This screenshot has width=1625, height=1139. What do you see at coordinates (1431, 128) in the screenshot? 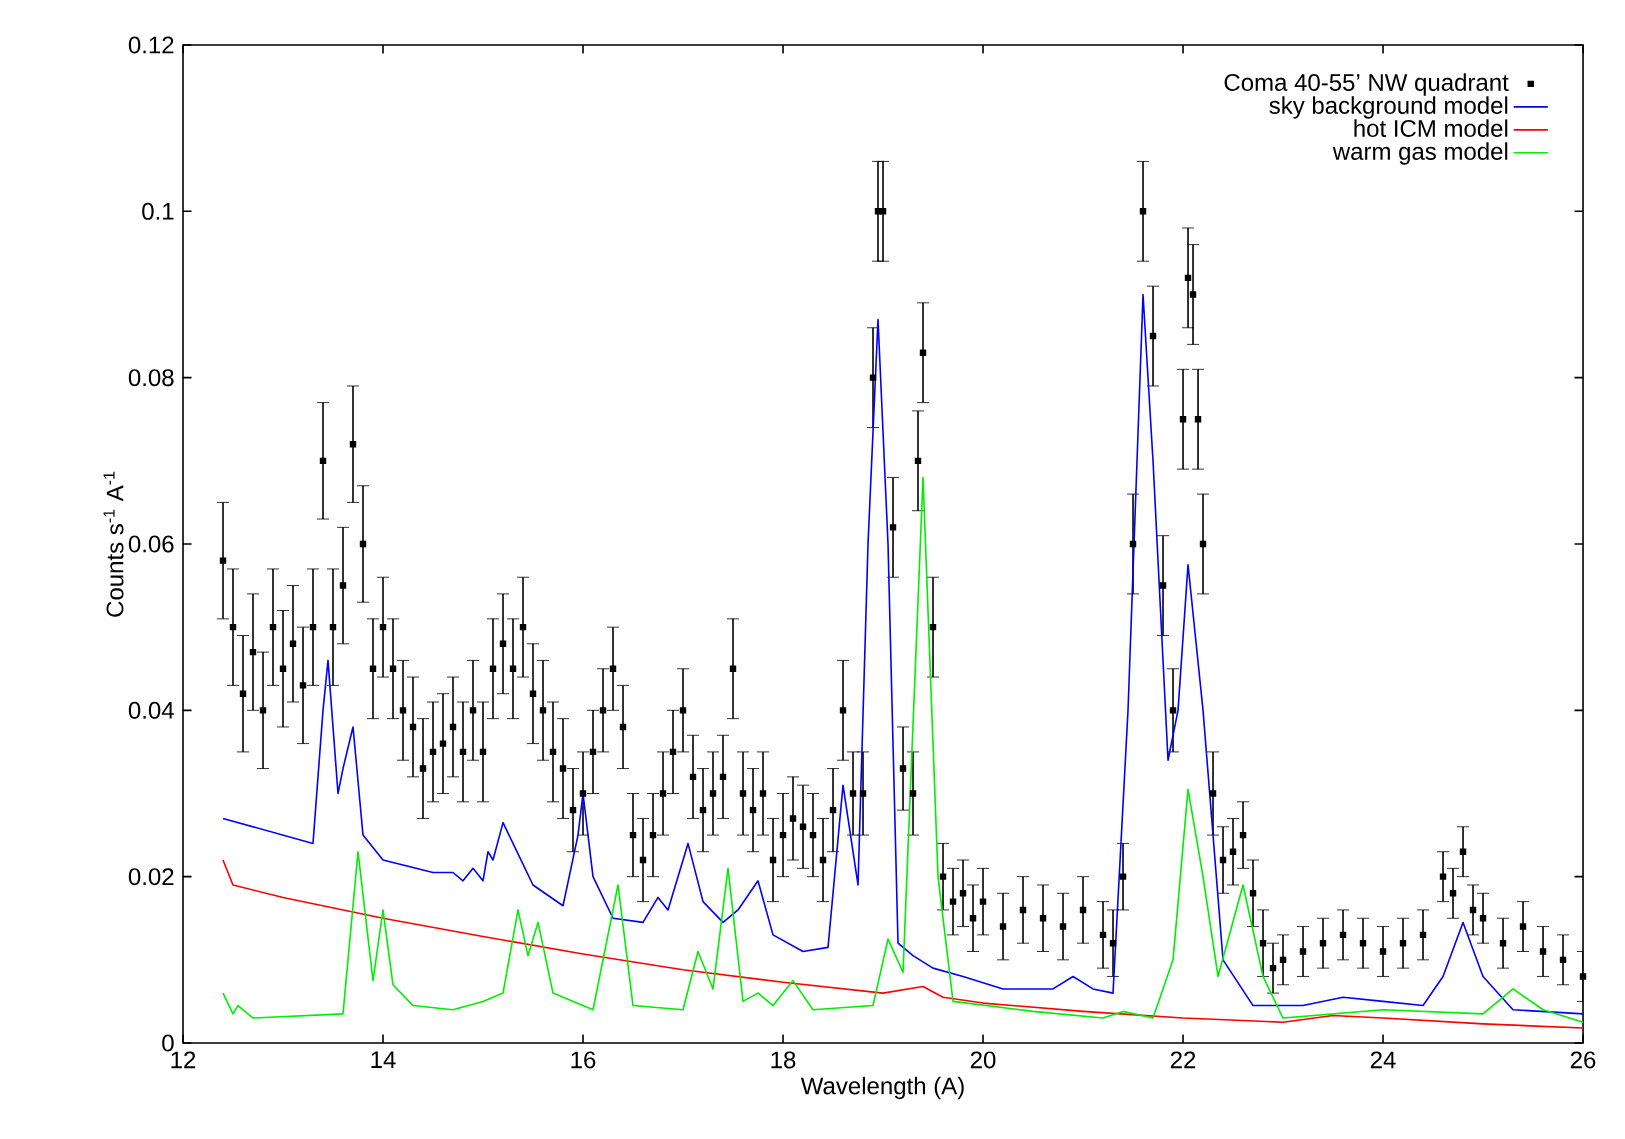
I see `legend-label: hot ICM model` at bounding box center [1431, 128].